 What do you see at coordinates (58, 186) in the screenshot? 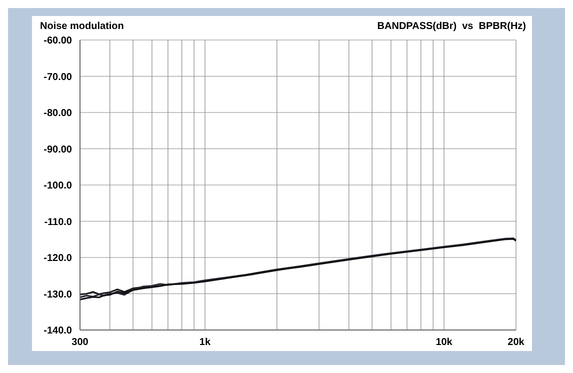
I see `y-tick-label: -100.0` at bounding box center [58, 186].